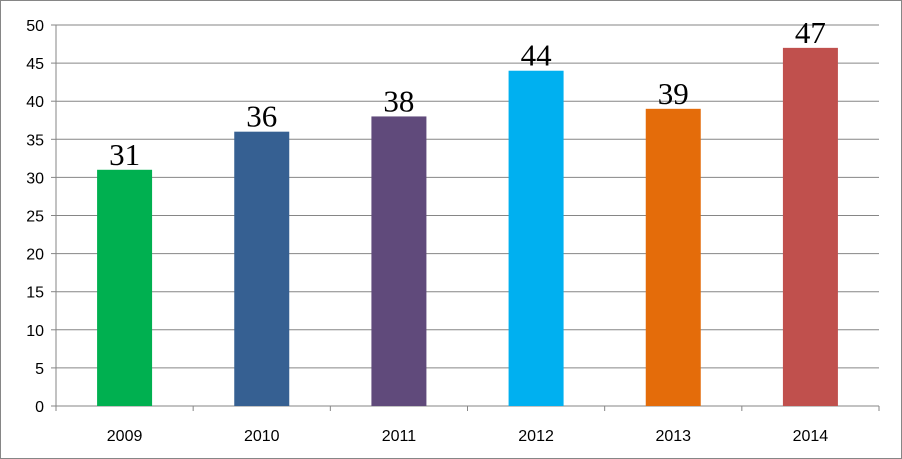  I want to click on y-tick-label: 10, so click(35, 331).